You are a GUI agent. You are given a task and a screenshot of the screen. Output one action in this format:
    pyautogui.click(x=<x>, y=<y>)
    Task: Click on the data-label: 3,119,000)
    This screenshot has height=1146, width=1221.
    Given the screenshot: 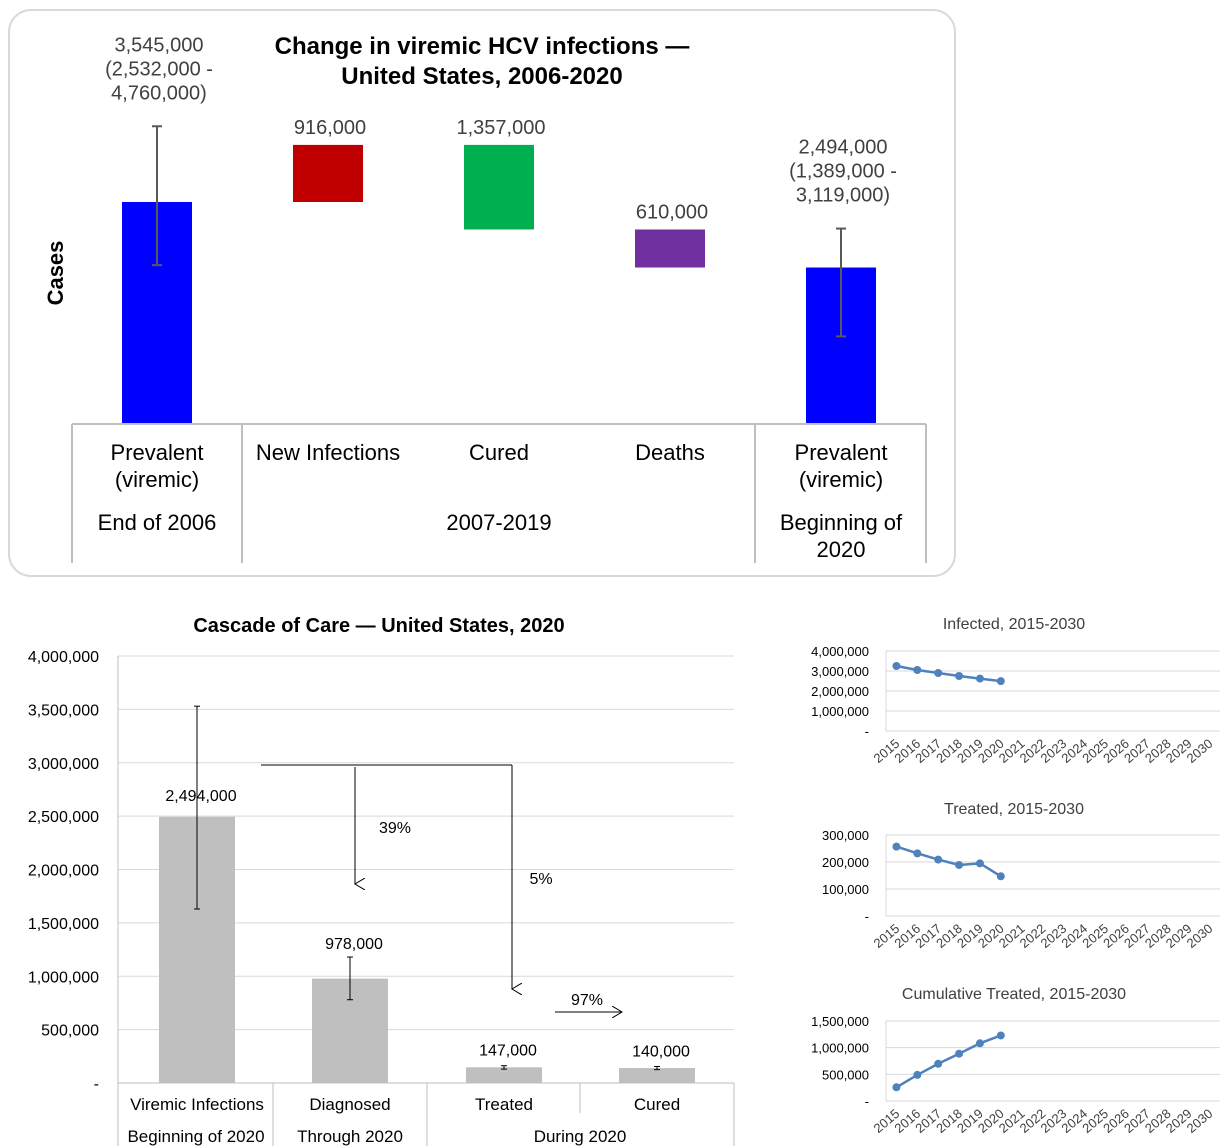 What is the action you would take?
    pyautogui.click(x=843, y=196)
    